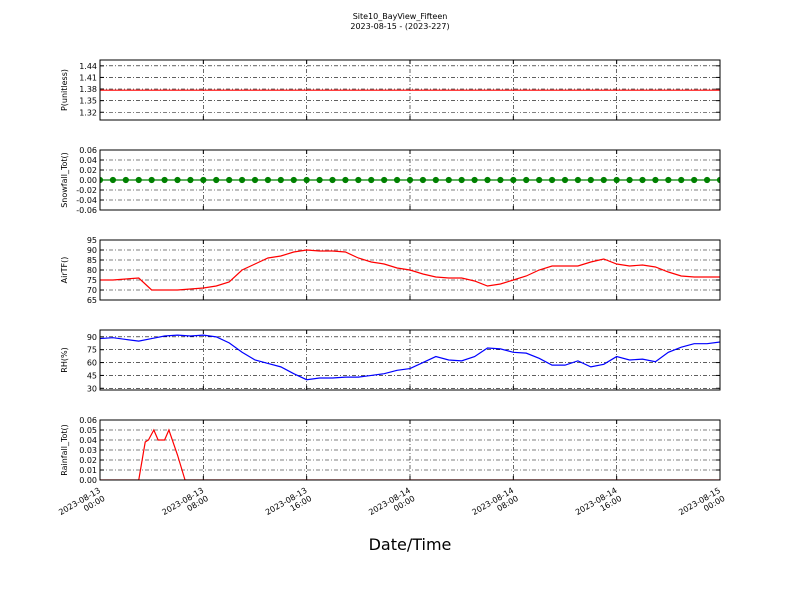 This screenshot has height=600, width=800. I want to click on y-tick-label: 75, so click(92, 350).